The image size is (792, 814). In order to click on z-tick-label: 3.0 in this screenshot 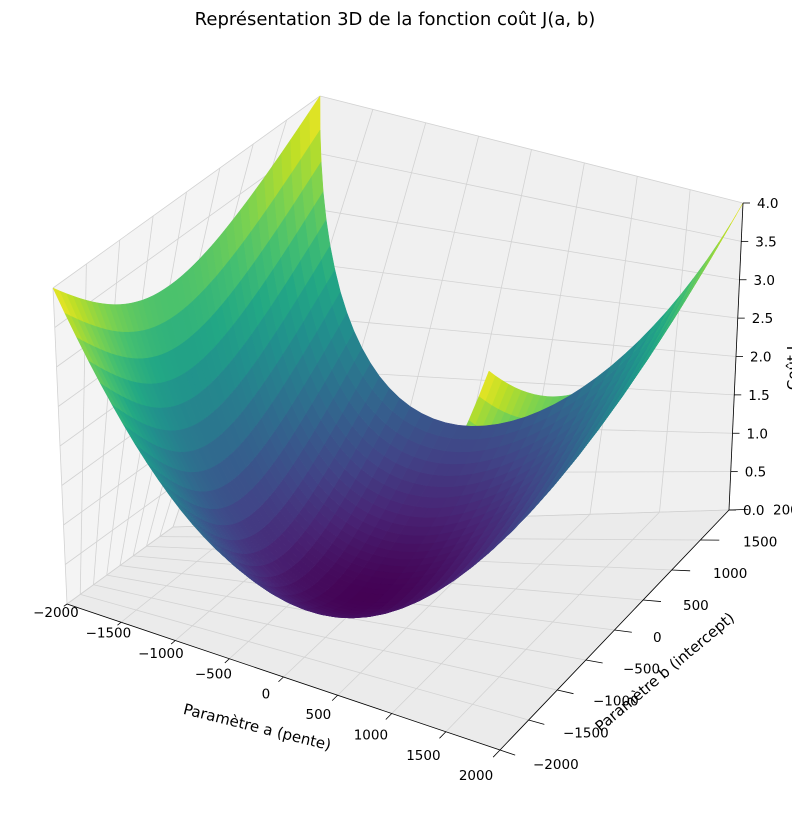, I will do `click(764, 281)`.